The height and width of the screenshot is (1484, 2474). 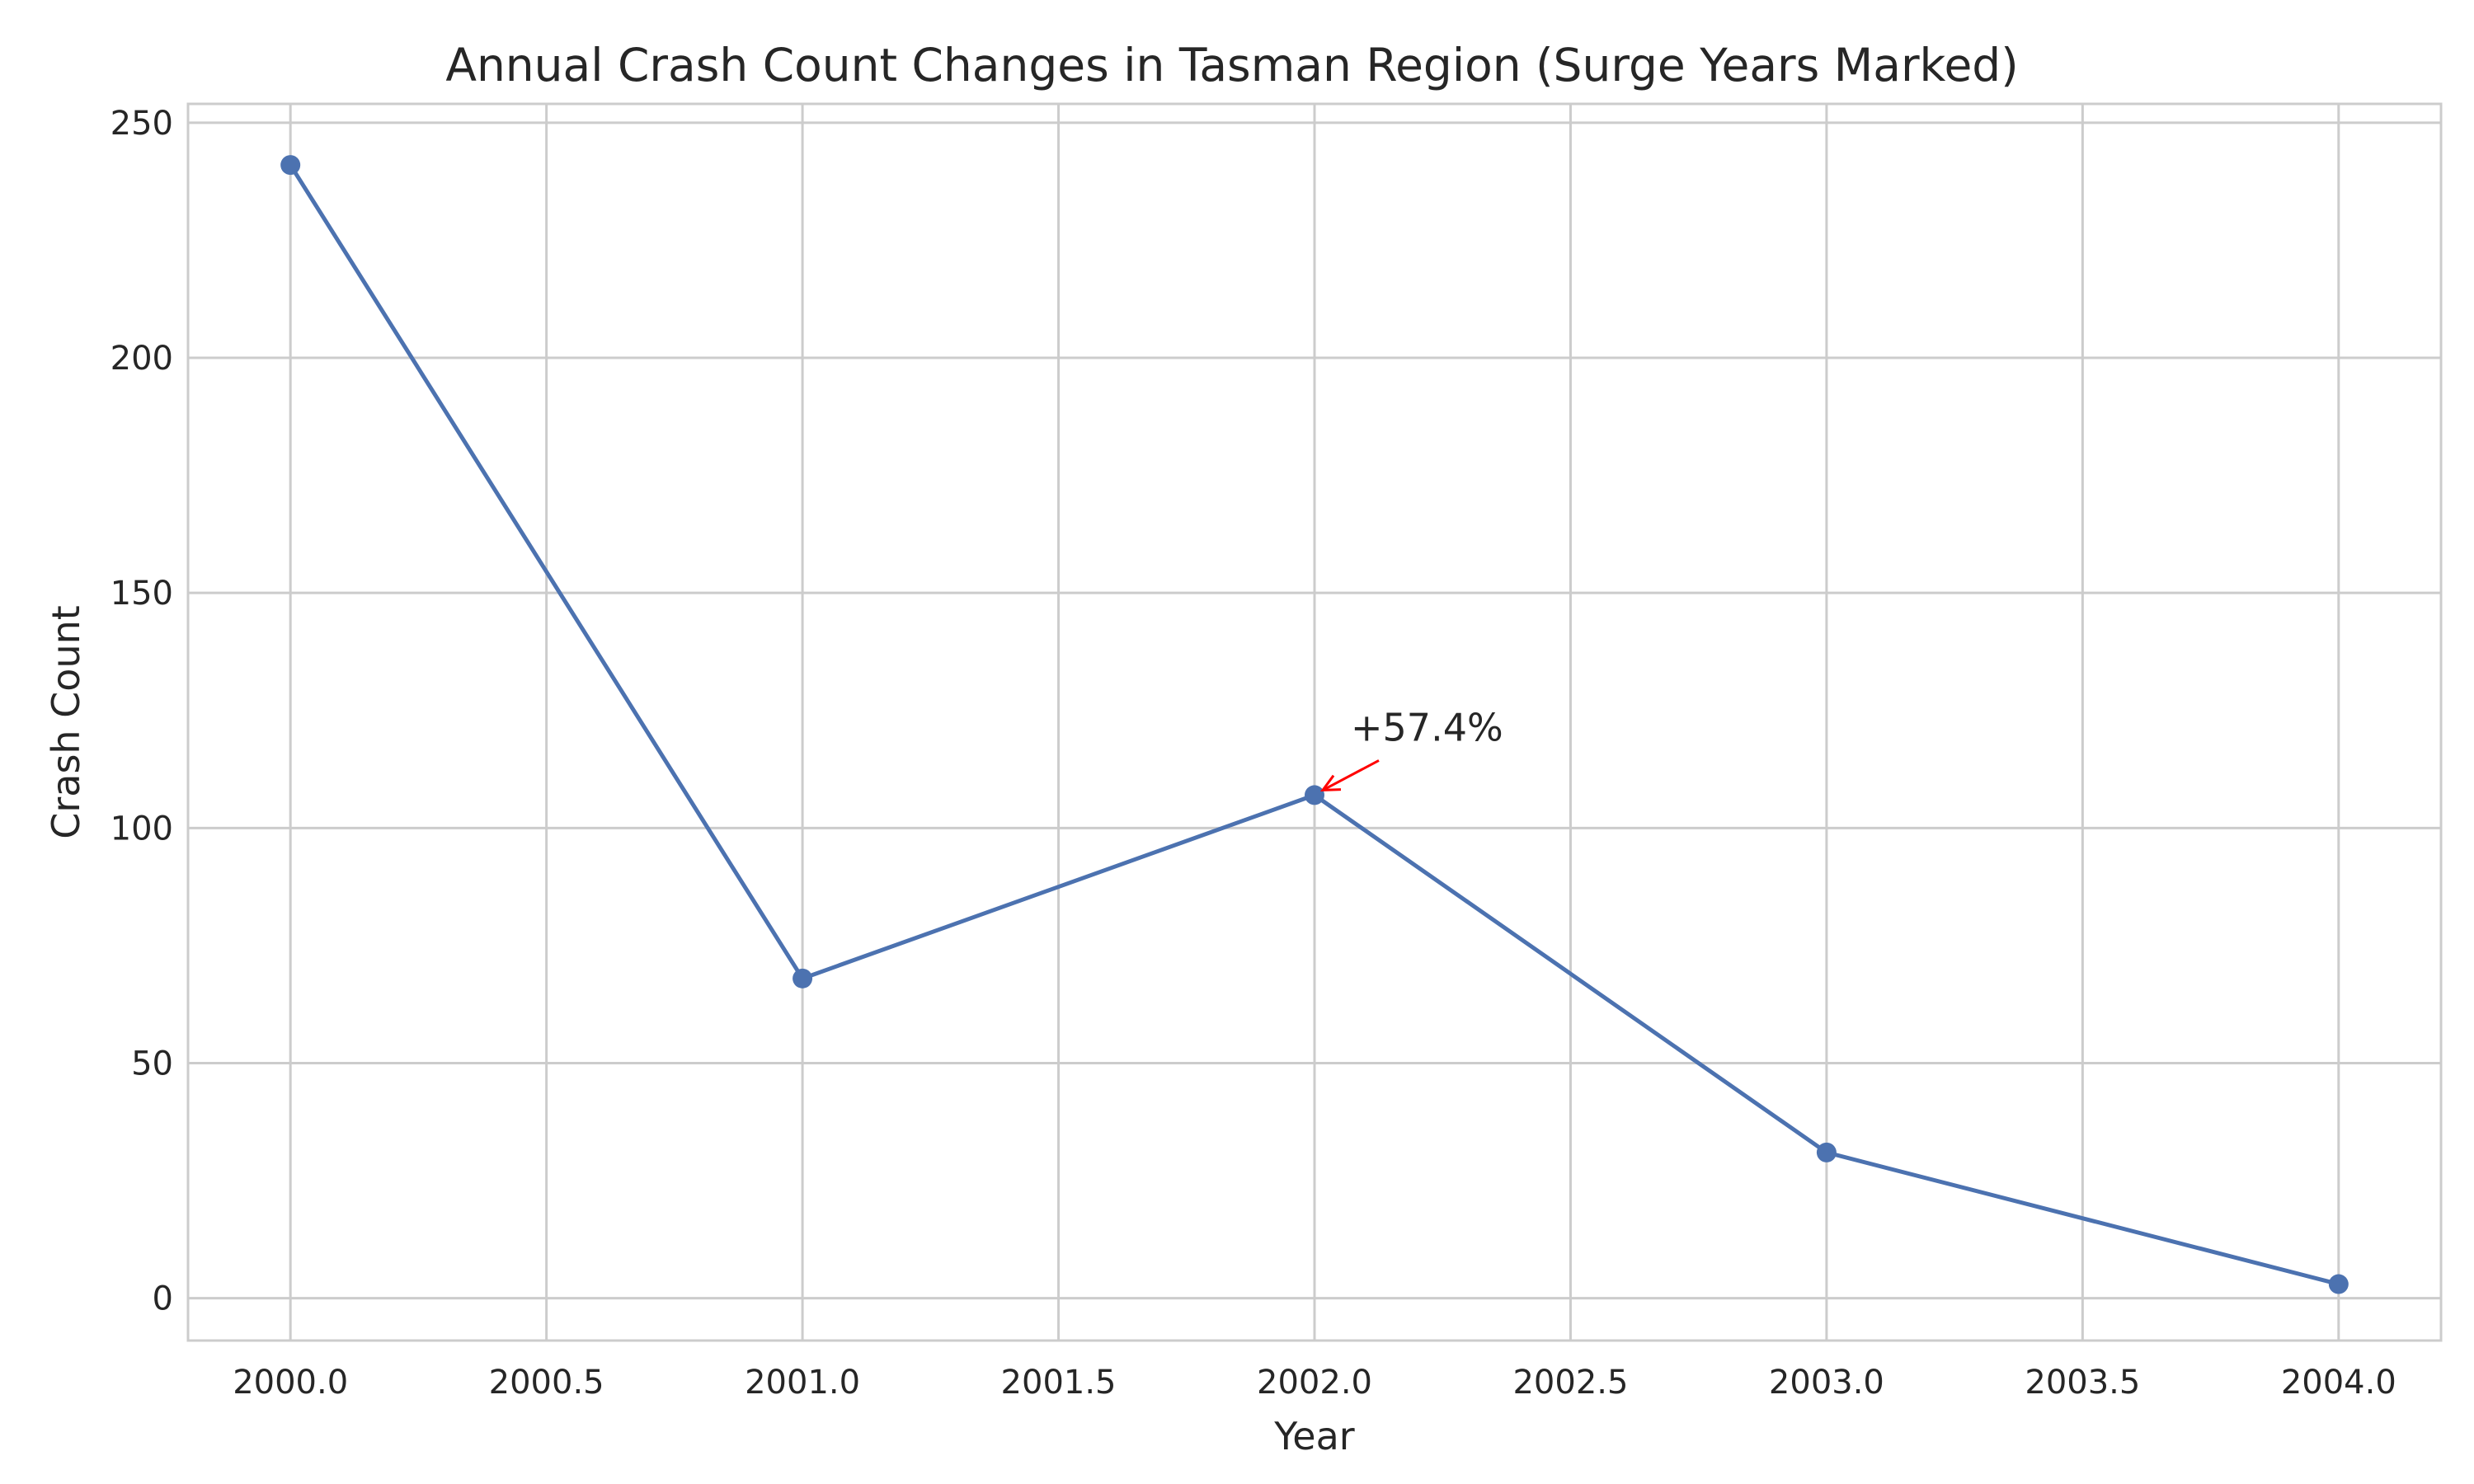 I want to click on y-axis-label: Crash Count, so click(x=66, y=722).